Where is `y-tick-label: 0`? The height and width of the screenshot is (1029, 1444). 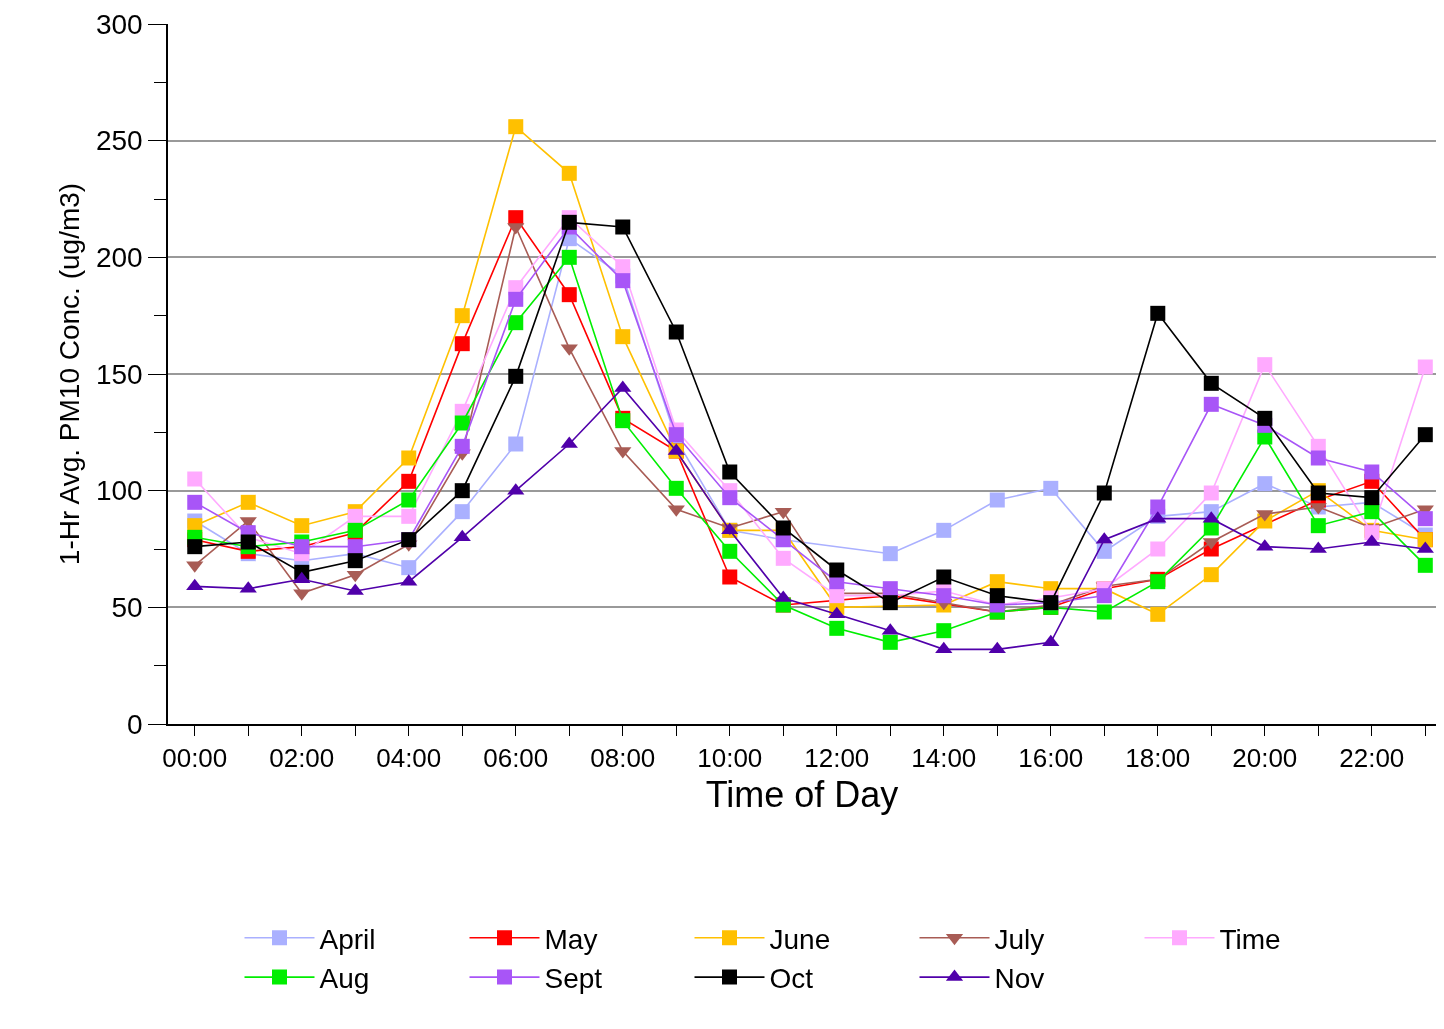
y-tick-label: 0 is located at coordinates (135, 724).